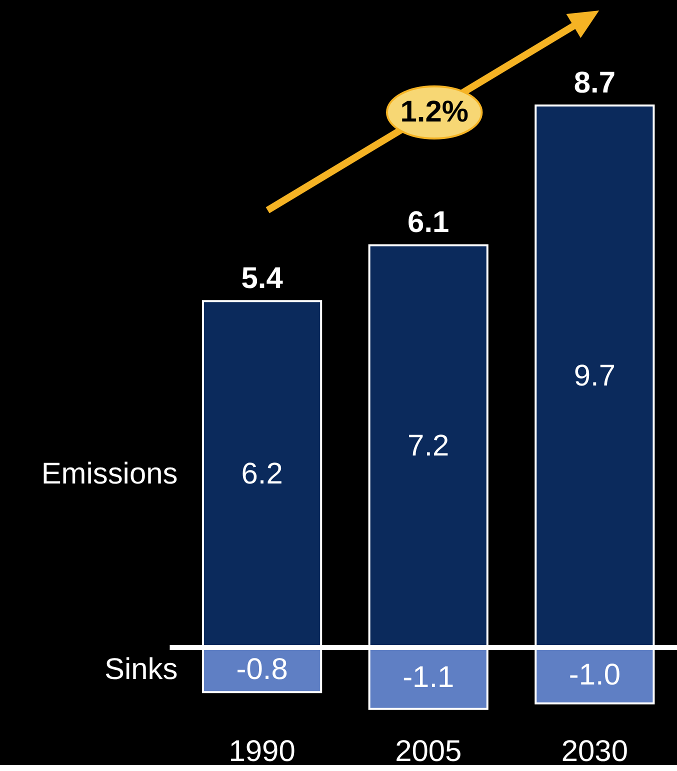 The width and height of the screenshot is (677, 771). What do you see at coordinates (428, 751) in the screenshot?
I see `x-tick-label: 2005` at bounding box center [428, 751].